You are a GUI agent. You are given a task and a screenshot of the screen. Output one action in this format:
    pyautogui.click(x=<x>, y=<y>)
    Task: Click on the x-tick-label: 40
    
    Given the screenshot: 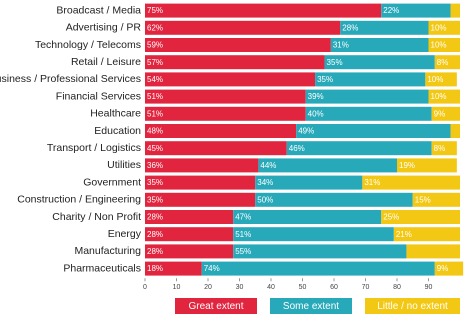 What is the action you would take?
    pyautogui.click(x=271, y=287)
    